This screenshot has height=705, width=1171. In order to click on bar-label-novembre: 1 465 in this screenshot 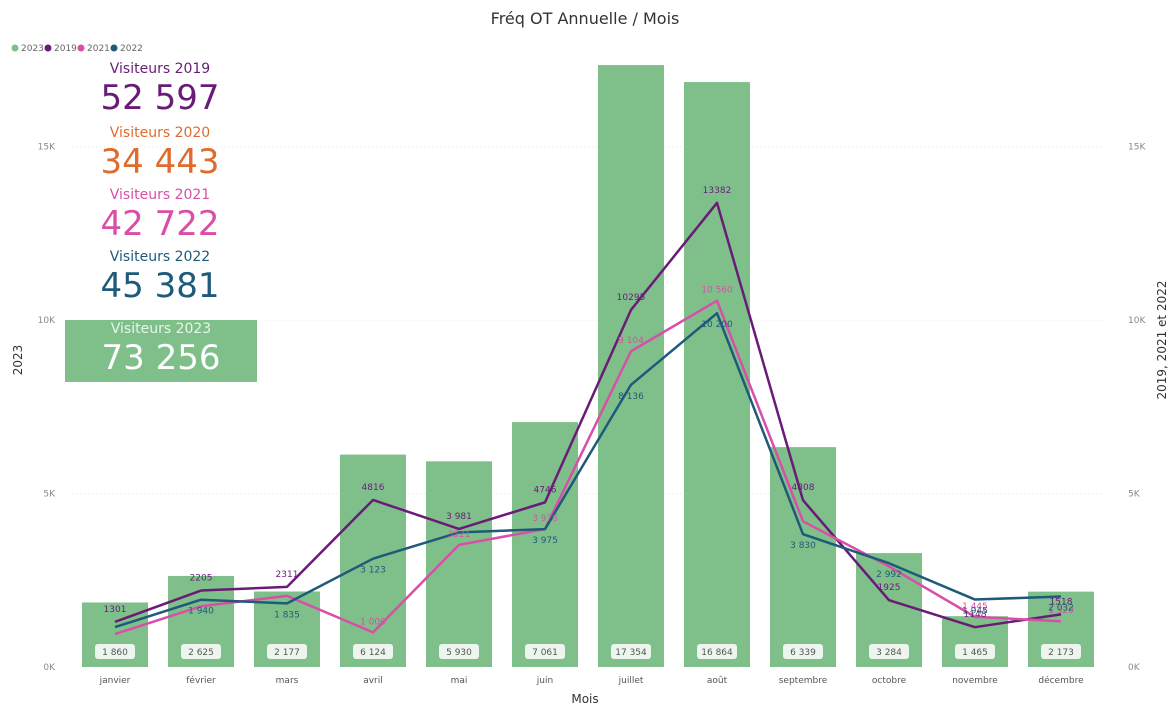, I will do `click(975, 653)`.